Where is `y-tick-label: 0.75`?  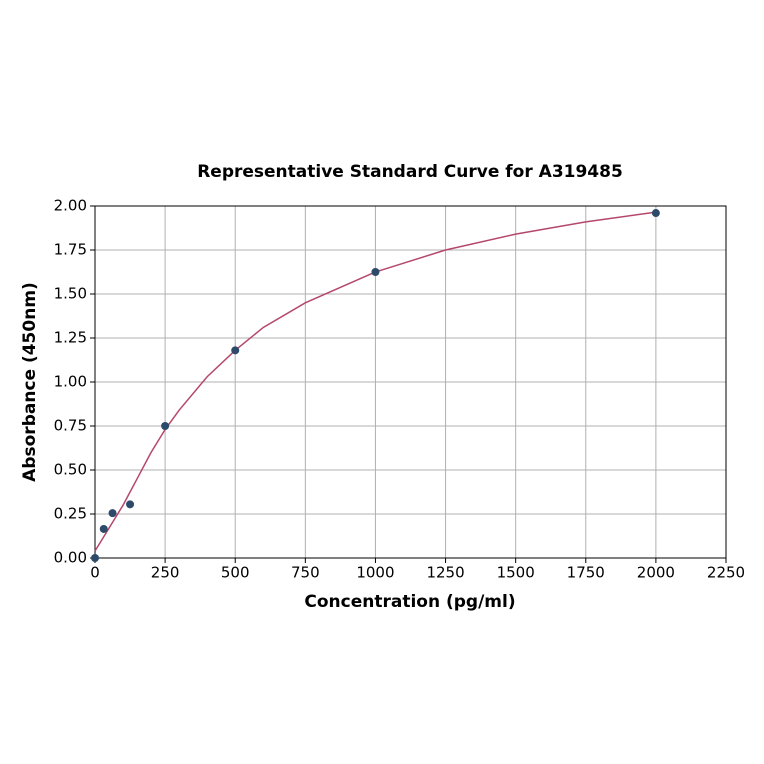 y-tick-label: 0.75 is located at coordinates (70, 426).